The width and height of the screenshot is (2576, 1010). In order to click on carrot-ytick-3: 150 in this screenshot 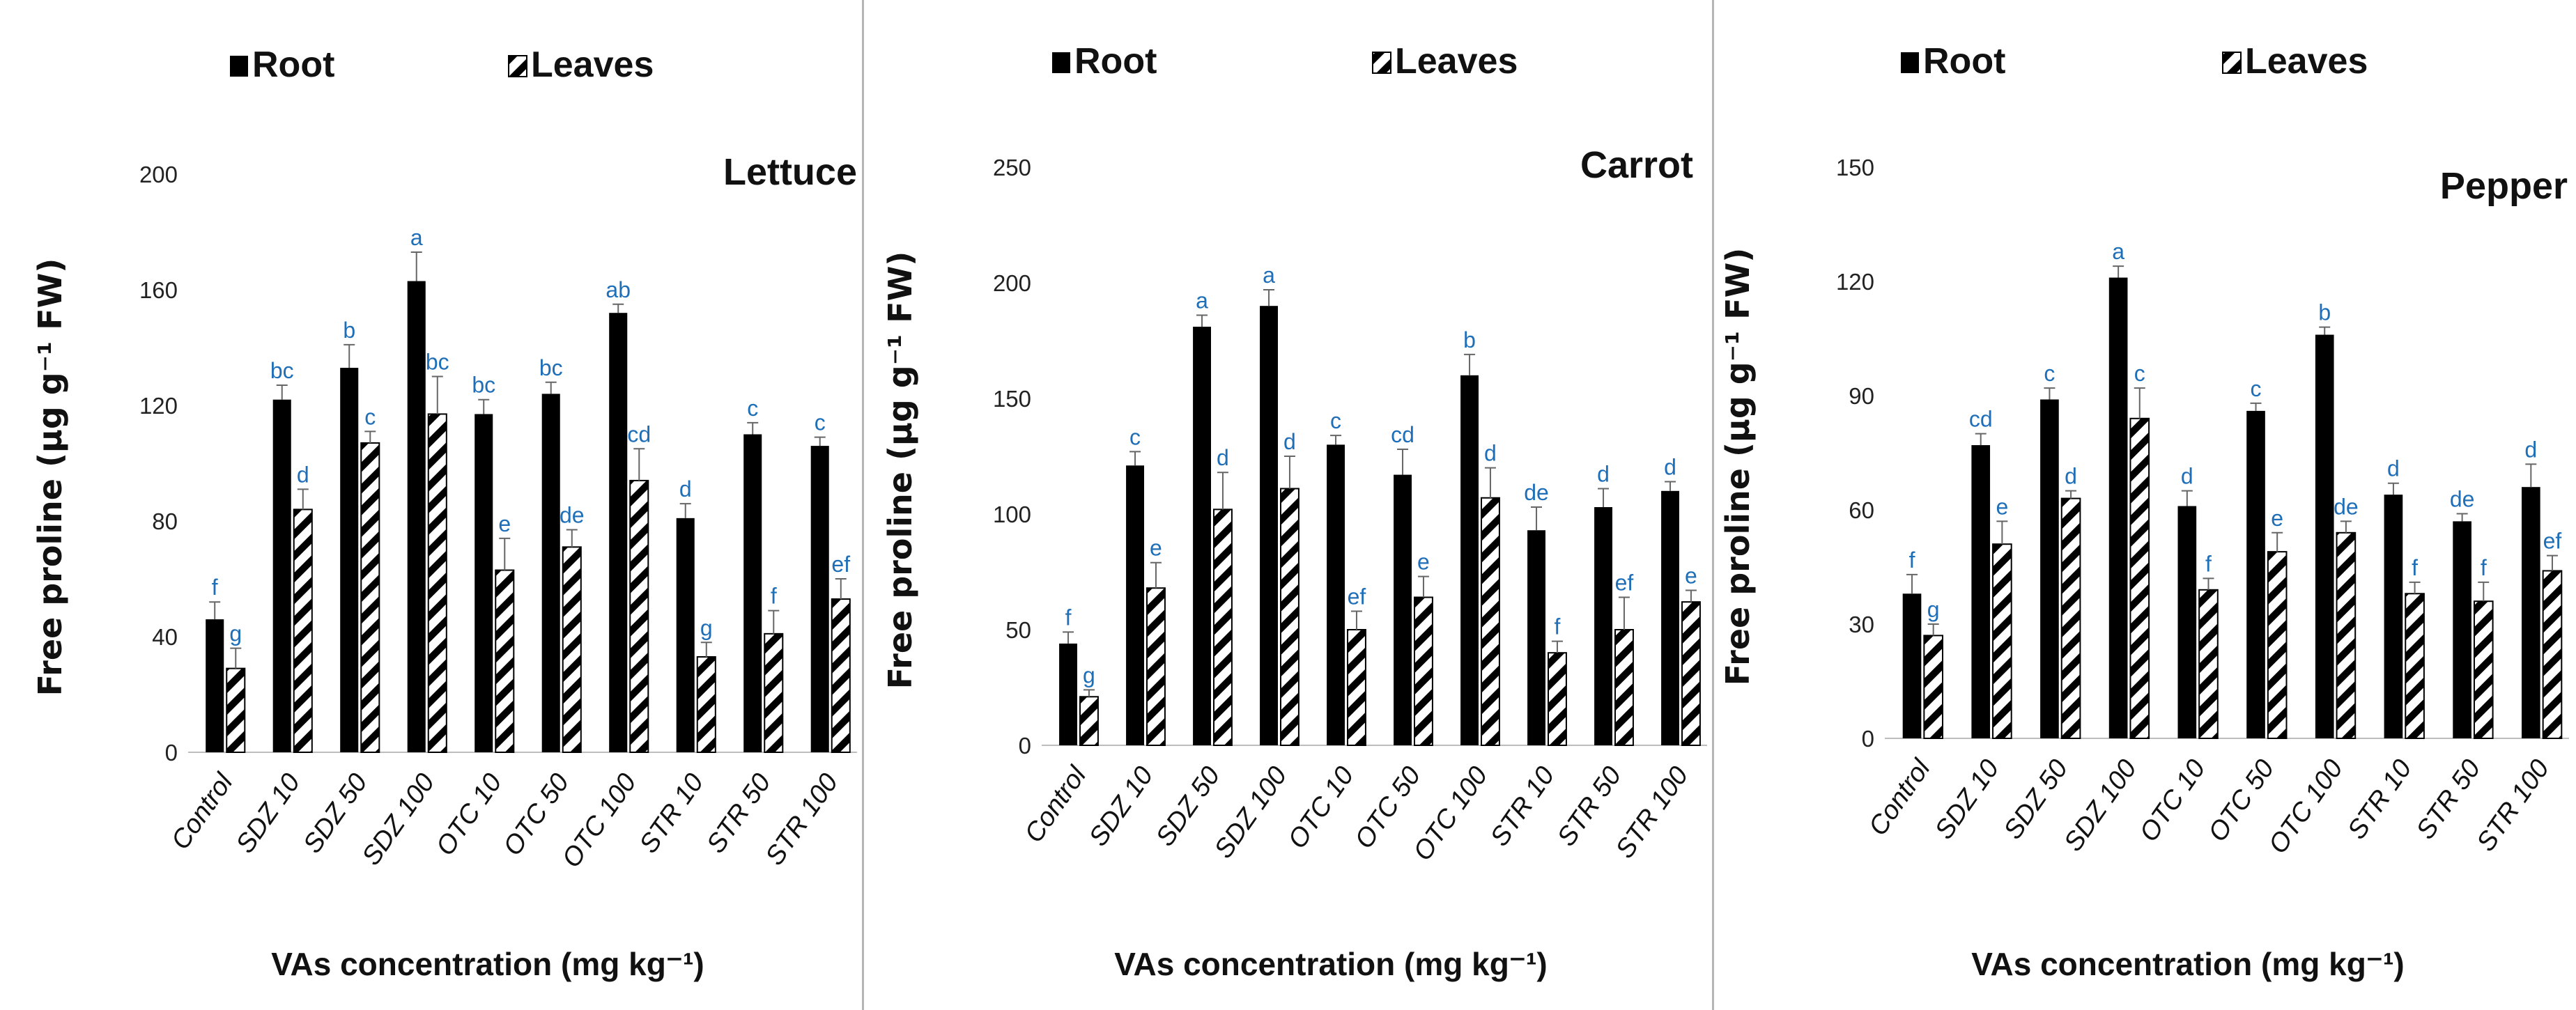, I will do `click(1012, 399)`.